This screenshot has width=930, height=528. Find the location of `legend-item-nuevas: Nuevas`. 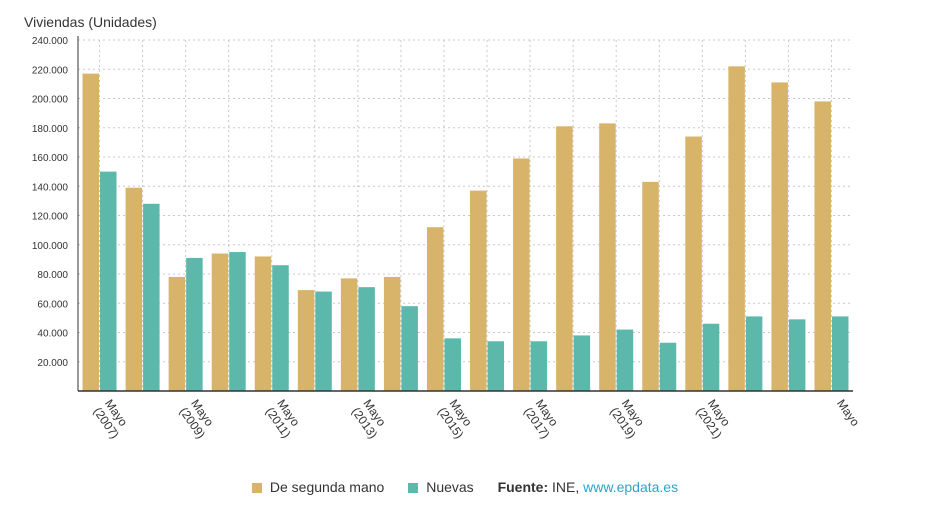

legend-item-nuevas: Nuevas is located at coordinates (441, 487).